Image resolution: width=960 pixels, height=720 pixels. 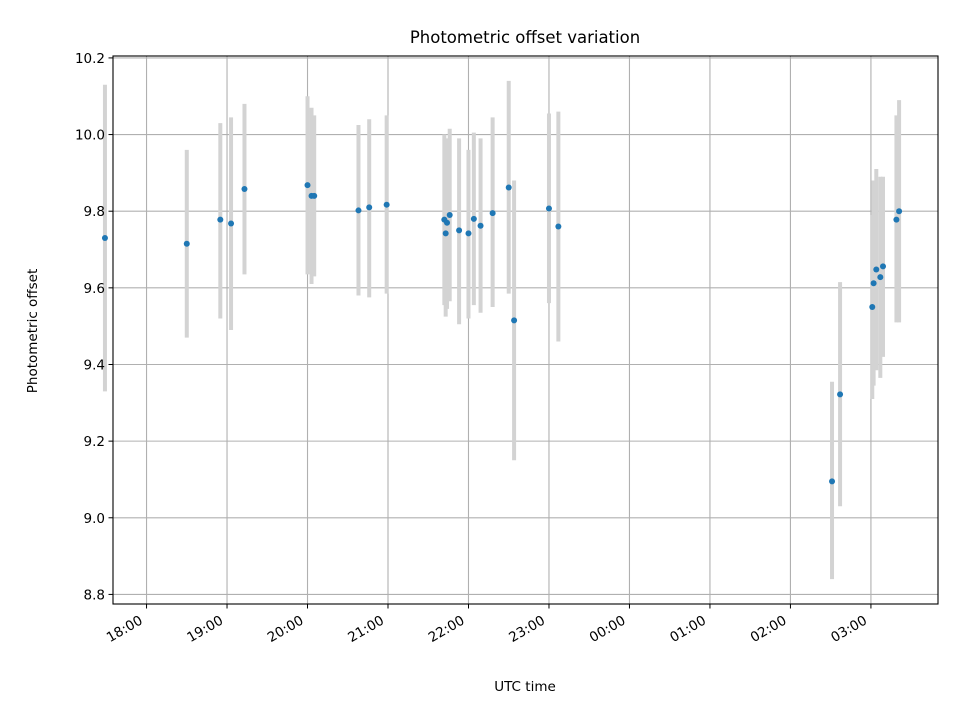 I want to click on x-tick-label: 19:00, so click(x=205, y=629).